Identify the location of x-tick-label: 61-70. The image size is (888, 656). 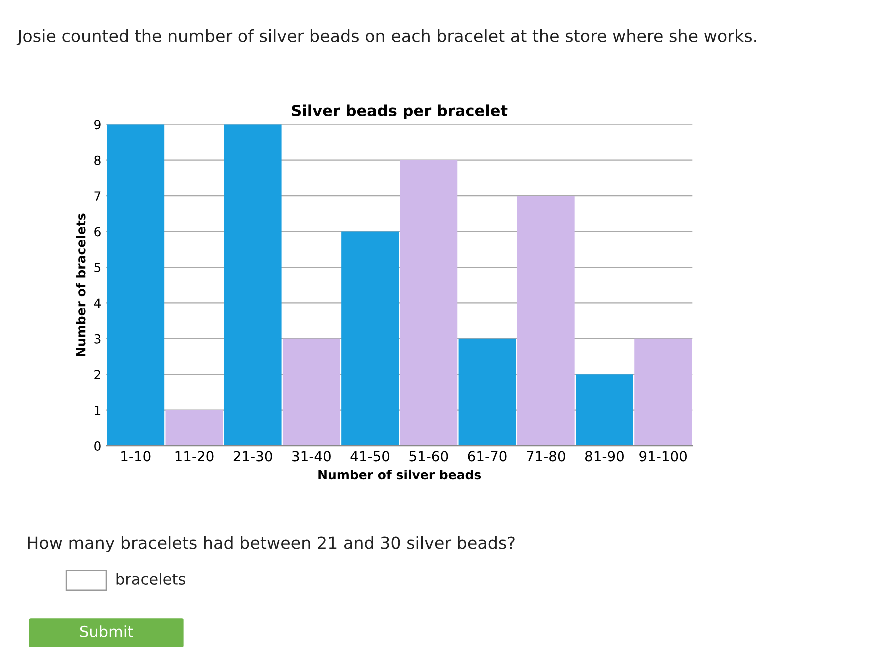
(487, 456).